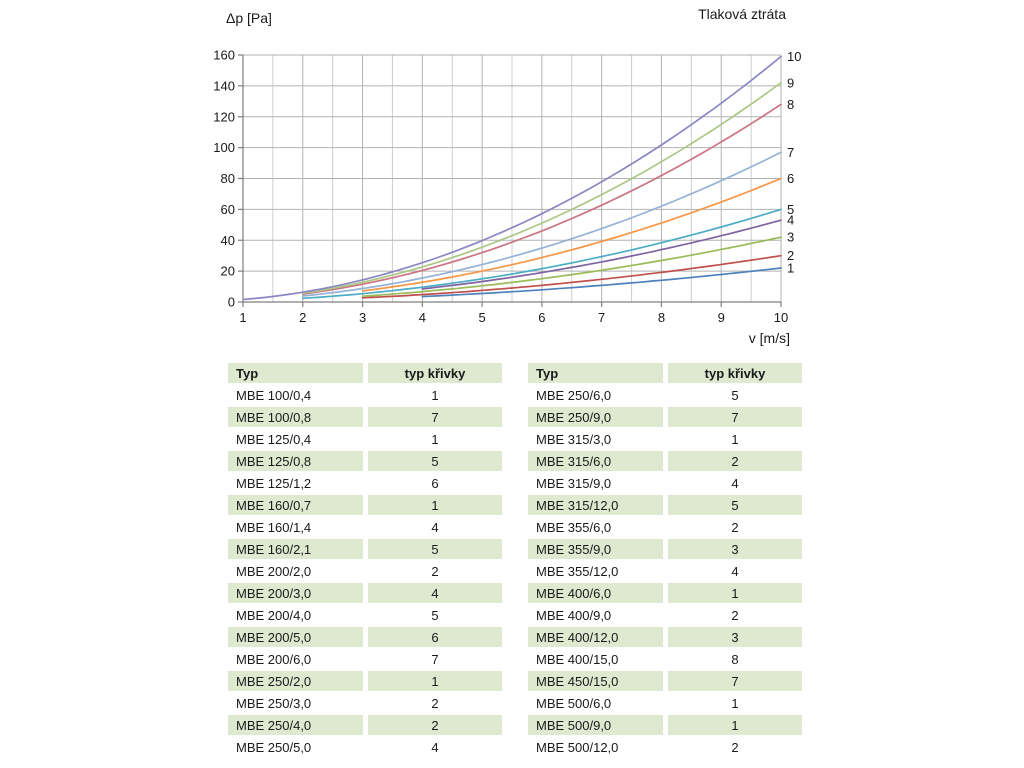  I want to click on table-row: MBE 200/6,0 7, so click(365, 659).